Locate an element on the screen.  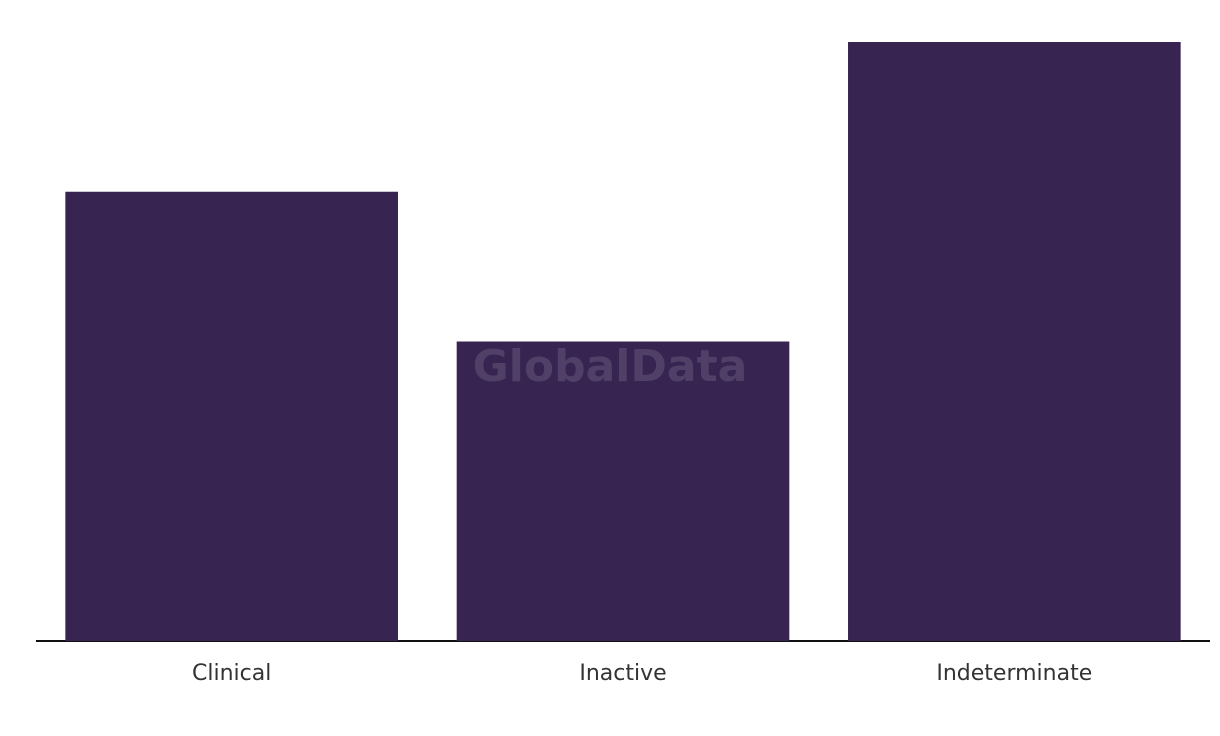
bar is located at coordinates (623, 491).